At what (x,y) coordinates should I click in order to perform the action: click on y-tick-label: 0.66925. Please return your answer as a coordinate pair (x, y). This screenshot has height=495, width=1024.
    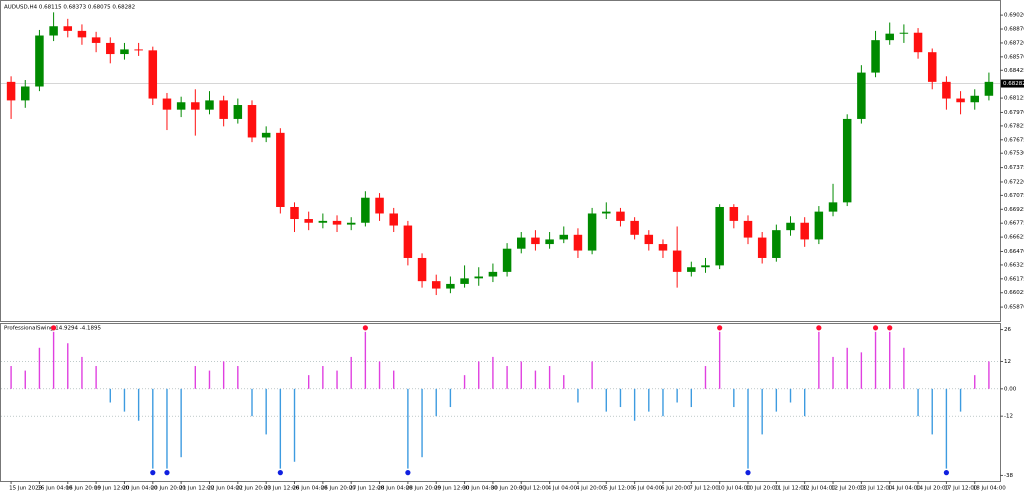
    Looking at the image, I should click on (1014, 210).